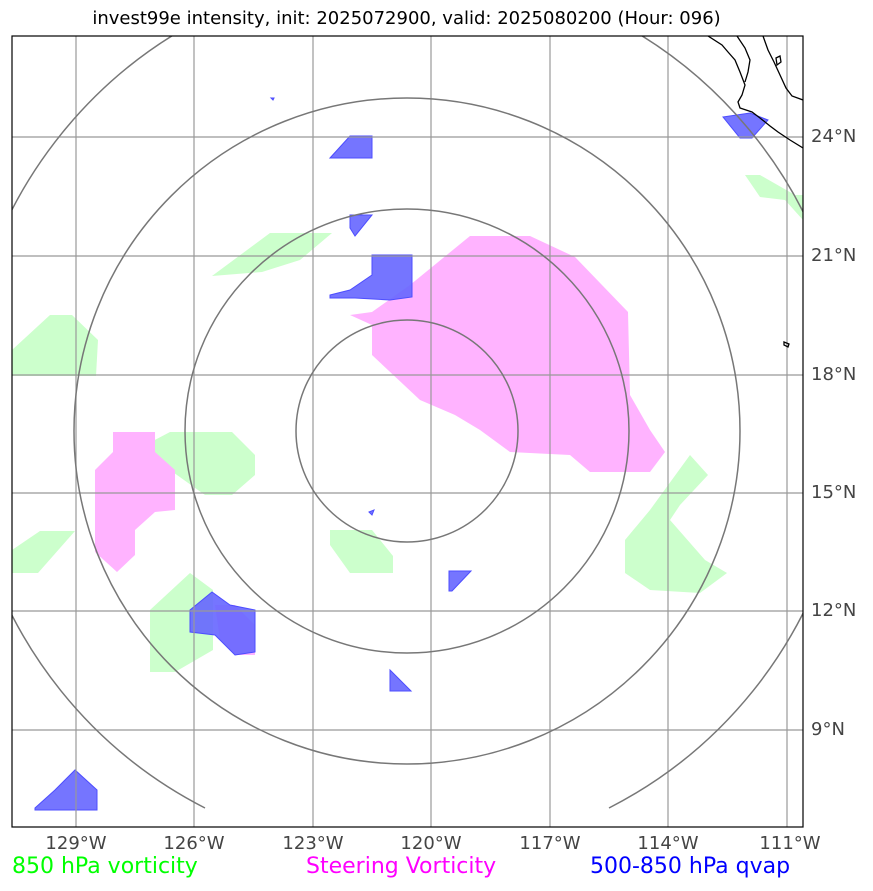 The height and width of the screenshot is (891, 873). What do you see at coordinates (431, 843) in the screenshot?
I see `lon-label-120w: 120°W` at bounding box center [431, 843].